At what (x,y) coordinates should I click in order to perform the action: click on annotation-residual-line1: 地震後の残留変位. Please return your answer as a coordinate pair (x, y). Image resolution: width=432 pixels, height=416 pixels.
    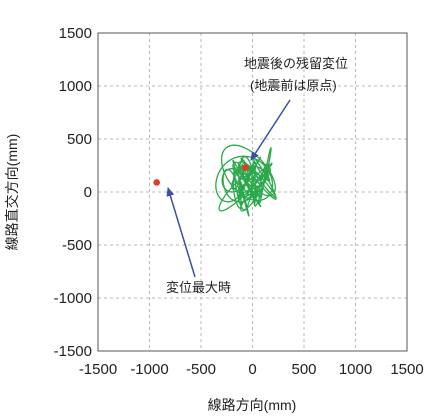
    Looking at the image, I should click on (296, 63).